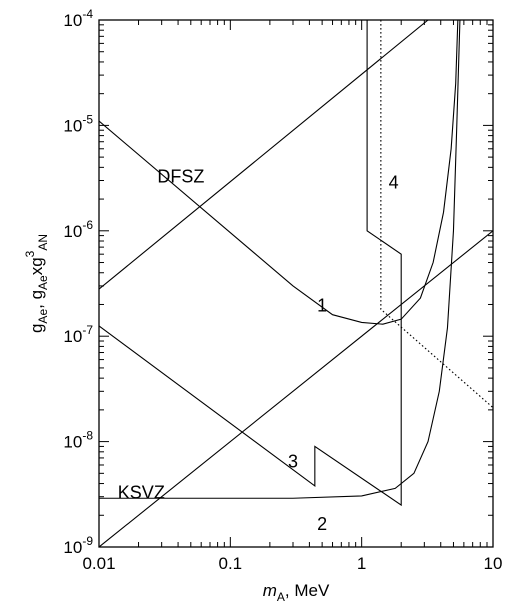 This screenshot has height=611, width=513. I want to click on region-label-3: 3, so click(293, 461).